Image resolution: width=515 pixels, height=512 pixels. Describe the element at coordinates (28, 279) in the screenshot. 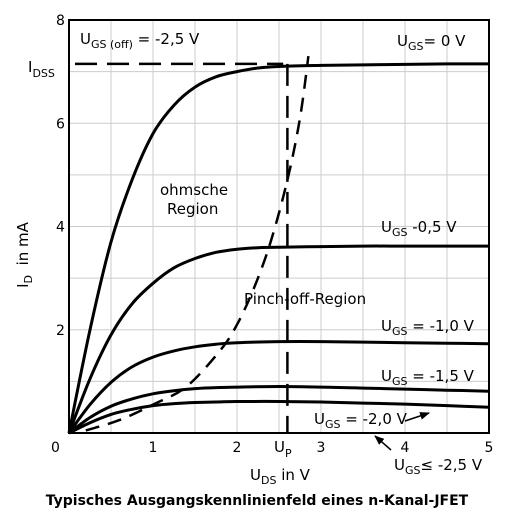

I see `y-axis-label-sub: D` at that location.